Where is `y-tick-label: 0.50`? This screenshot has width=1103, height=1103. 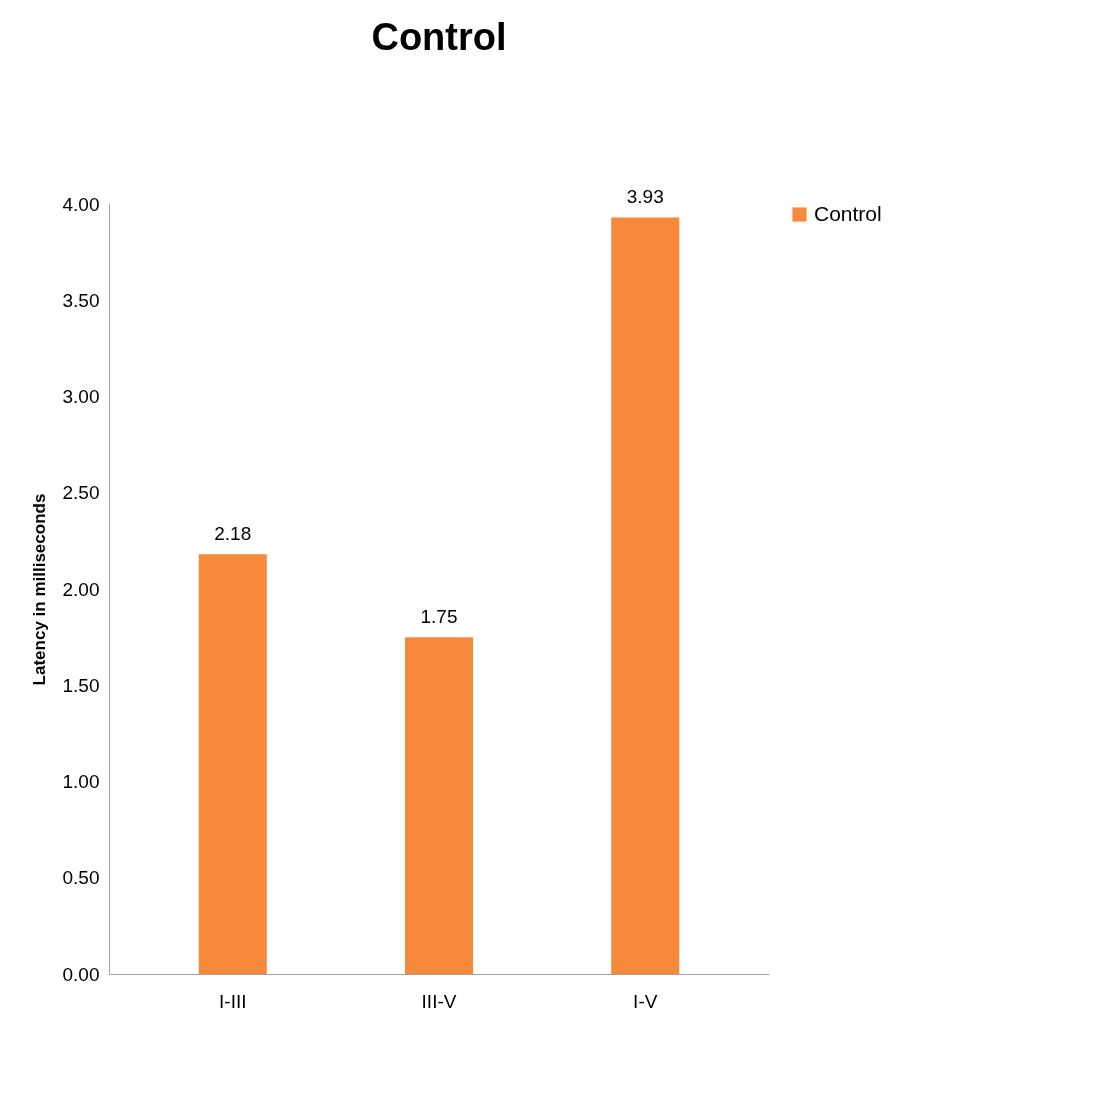 y-tick-label: 0.50 is located at coordinates (81, 878).